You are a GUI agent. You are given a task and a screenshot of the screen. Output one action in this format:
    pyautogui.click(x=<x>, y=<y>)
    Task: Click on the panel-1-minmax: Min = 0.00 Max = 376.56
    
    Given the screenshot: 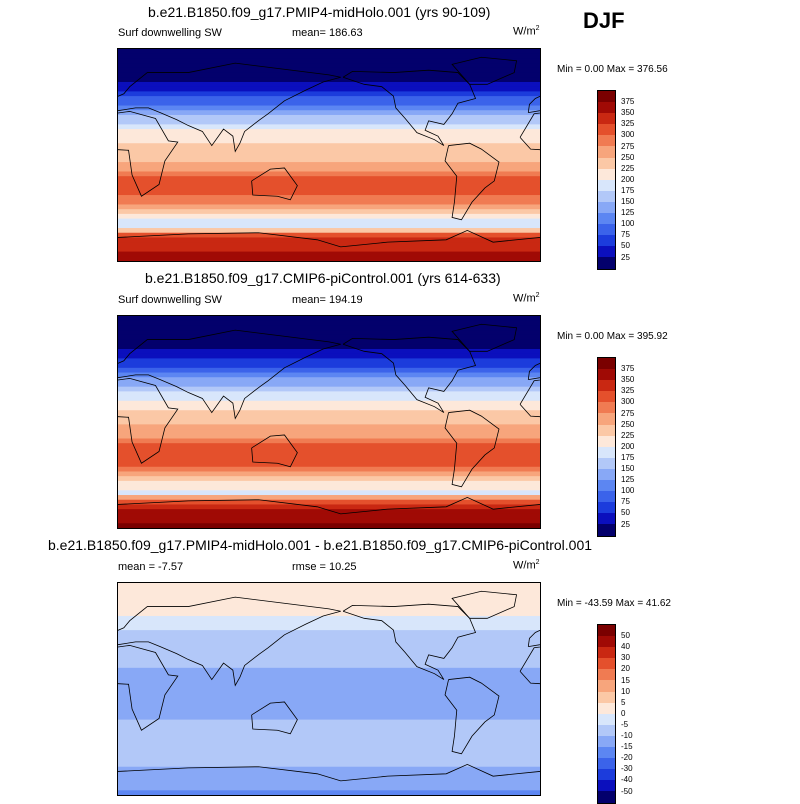 What is the action you would take?
    pyautogui.click(x=612, y=69)
    